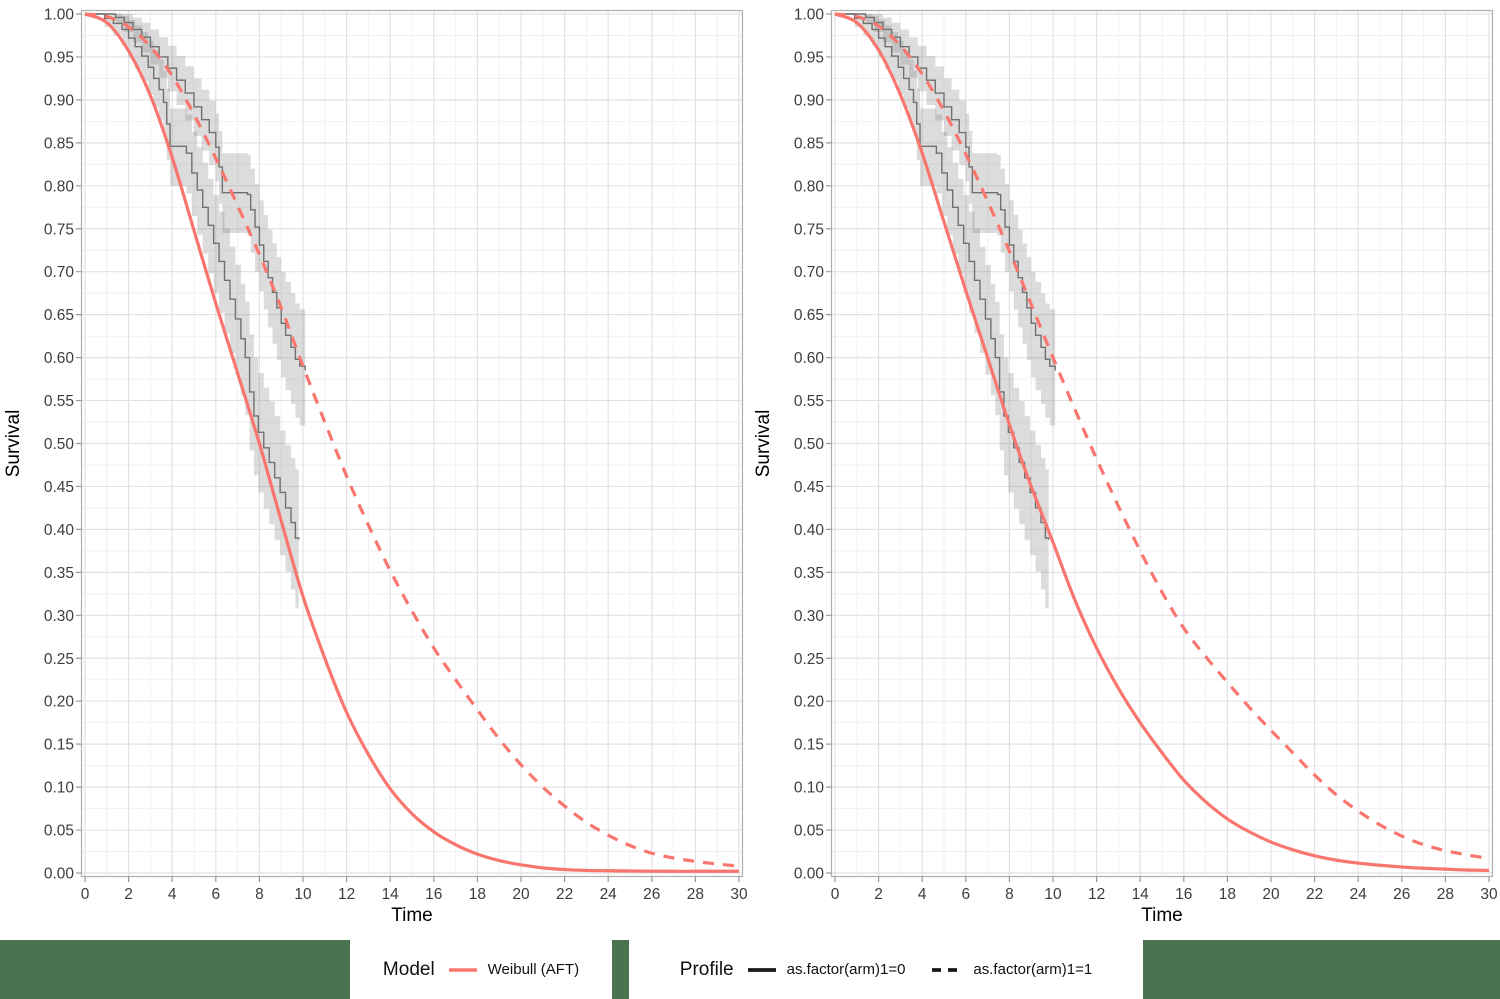 The image size is (1500, 999). Describe the element at coordinates (651, 894) in the screenshot. I see `x-tick-label: 26` at that location.